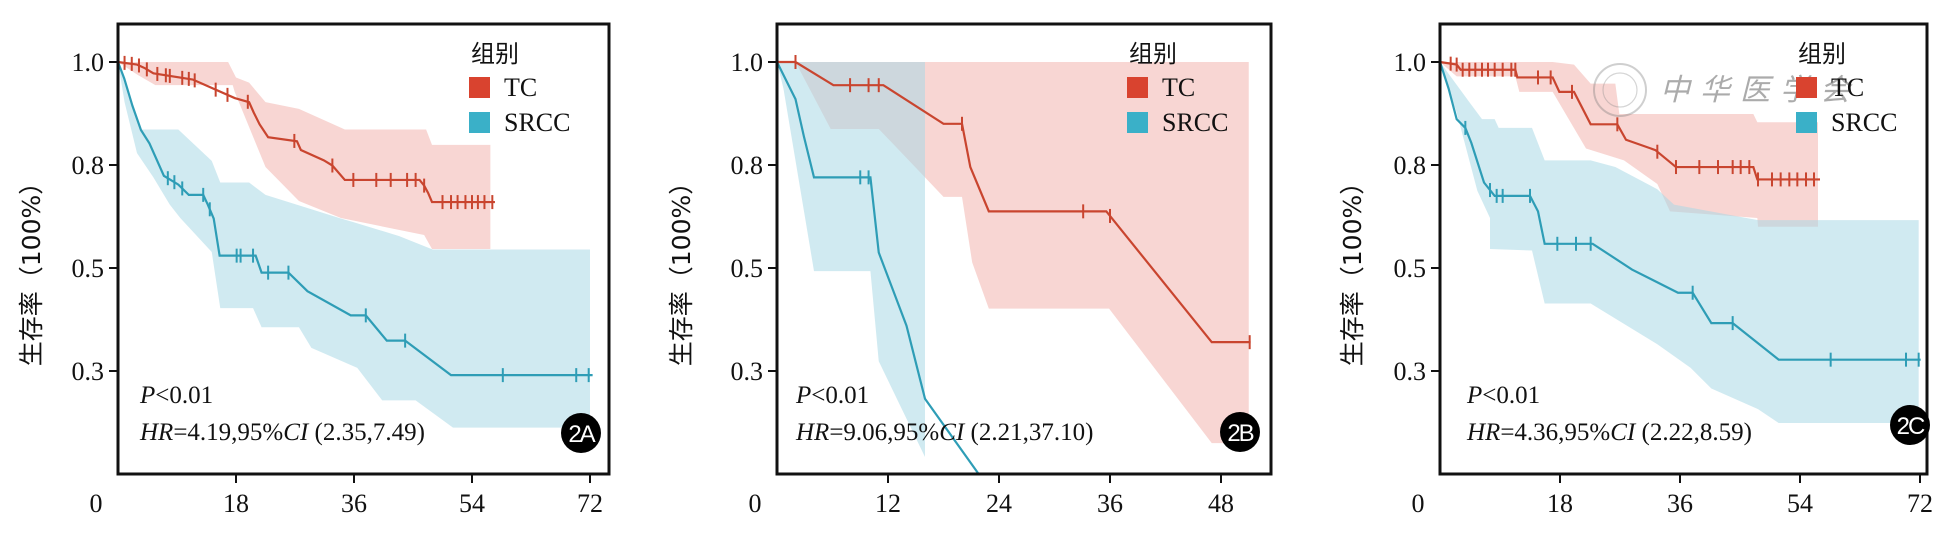 This screenshot has height=533, width=1940. What do you see at coordinates (1555, 432) in the screenshot?
I see `hr-value: =4.36,95%` at bounding box center [1555, 432].